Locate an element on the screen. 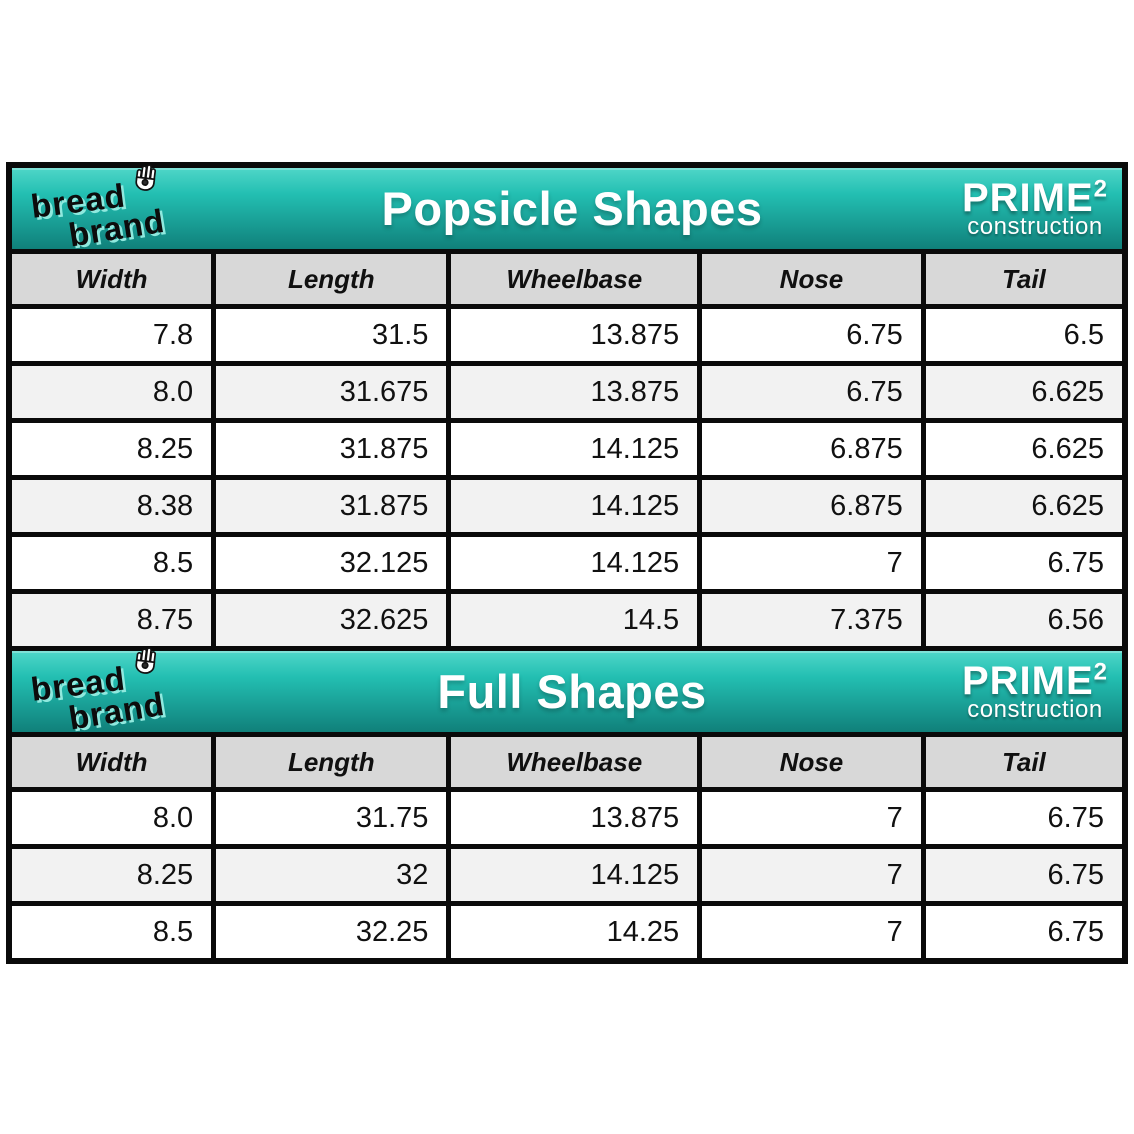 The width and height of the screenshot is (1134, 1134). table-cell: 32.125 is located at coordinates (331, 563).